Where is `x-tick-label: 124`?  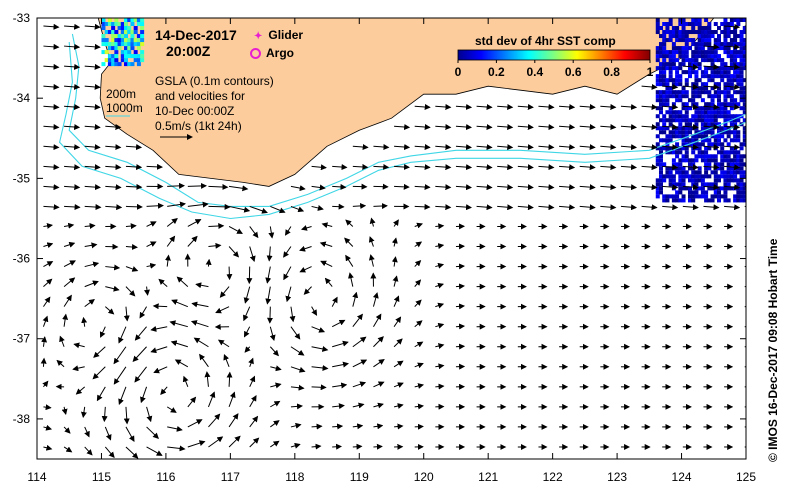
x-tick-label: 124 is located at coordinates (682, 477).